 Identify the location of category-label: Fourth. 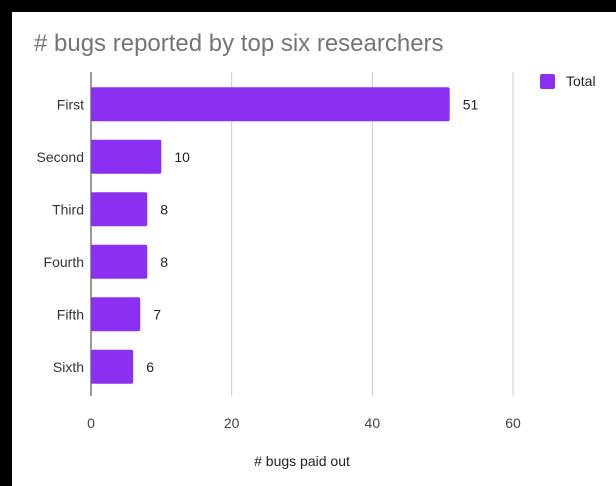
(64, 262).